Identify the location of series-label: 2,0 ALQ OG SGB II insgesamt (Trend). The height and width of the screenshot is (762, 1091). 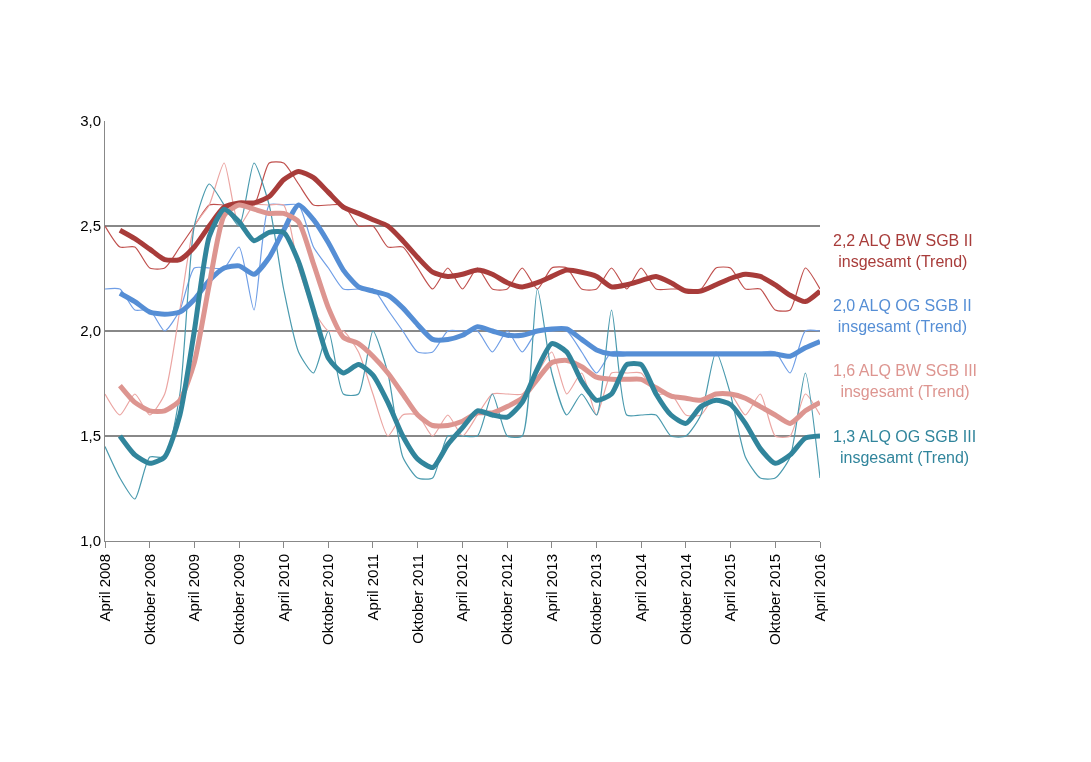
(902, 316).